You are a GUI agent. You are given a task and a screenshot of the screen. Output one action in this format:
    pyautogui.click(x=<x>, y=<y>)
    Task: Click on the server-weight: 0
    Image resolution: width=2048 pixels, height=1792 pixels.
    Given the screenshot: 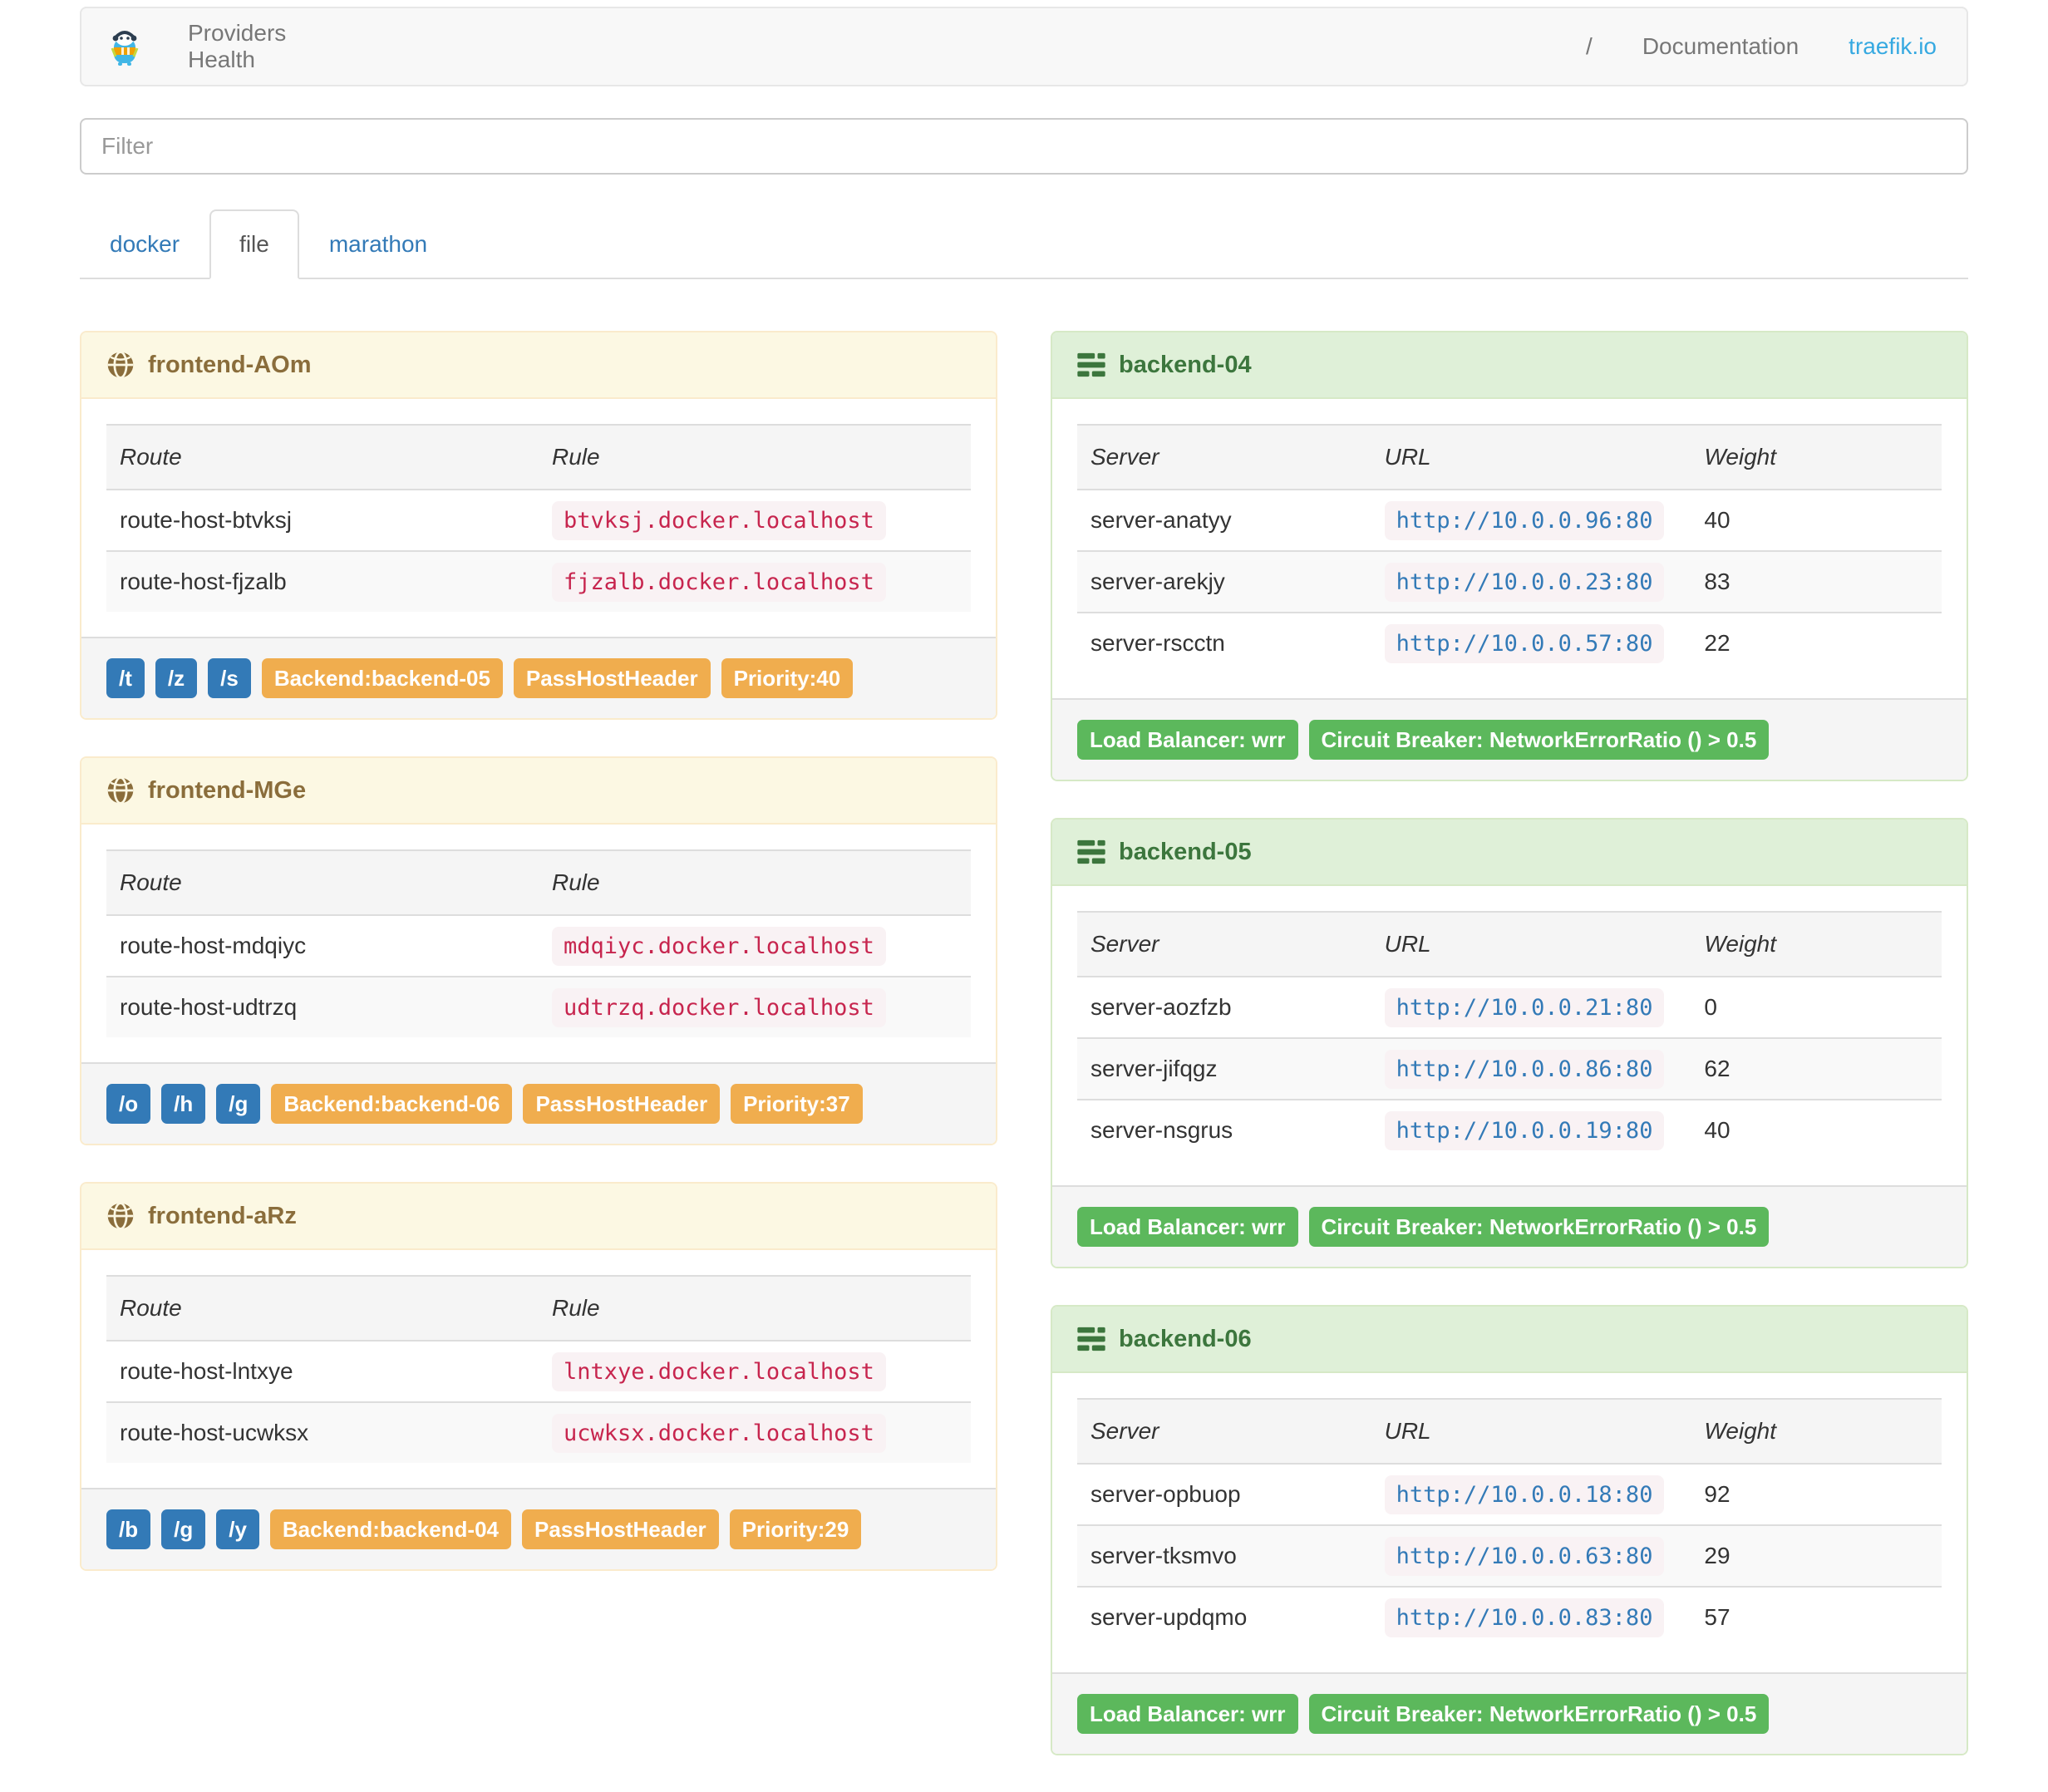 What is the action you would take?
    pyautogui.click(x=1710, y=1007)
    